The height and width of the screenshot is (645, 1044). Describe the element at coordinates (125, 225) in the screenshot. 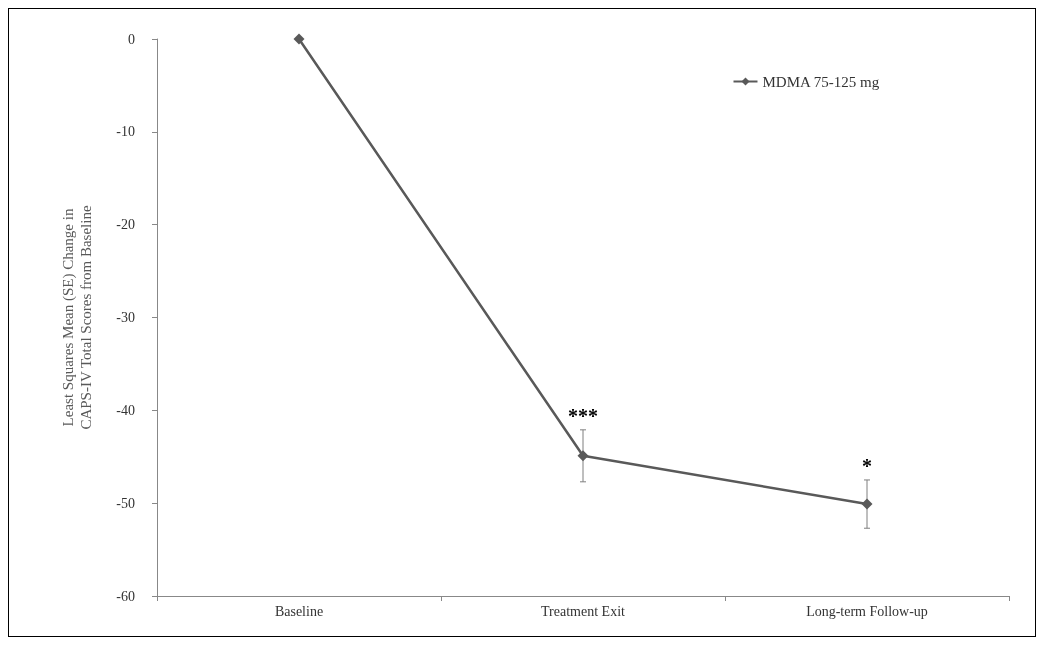

I see `y-tick-label: -20` at that location.